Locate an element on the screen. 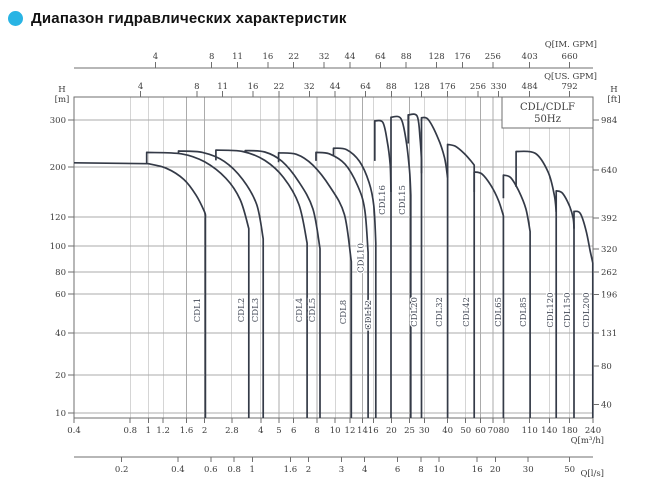 The height and width of the screenshot is (489, 650). tick-label-q-m3h: 25 is located at coordinates (409, 431).